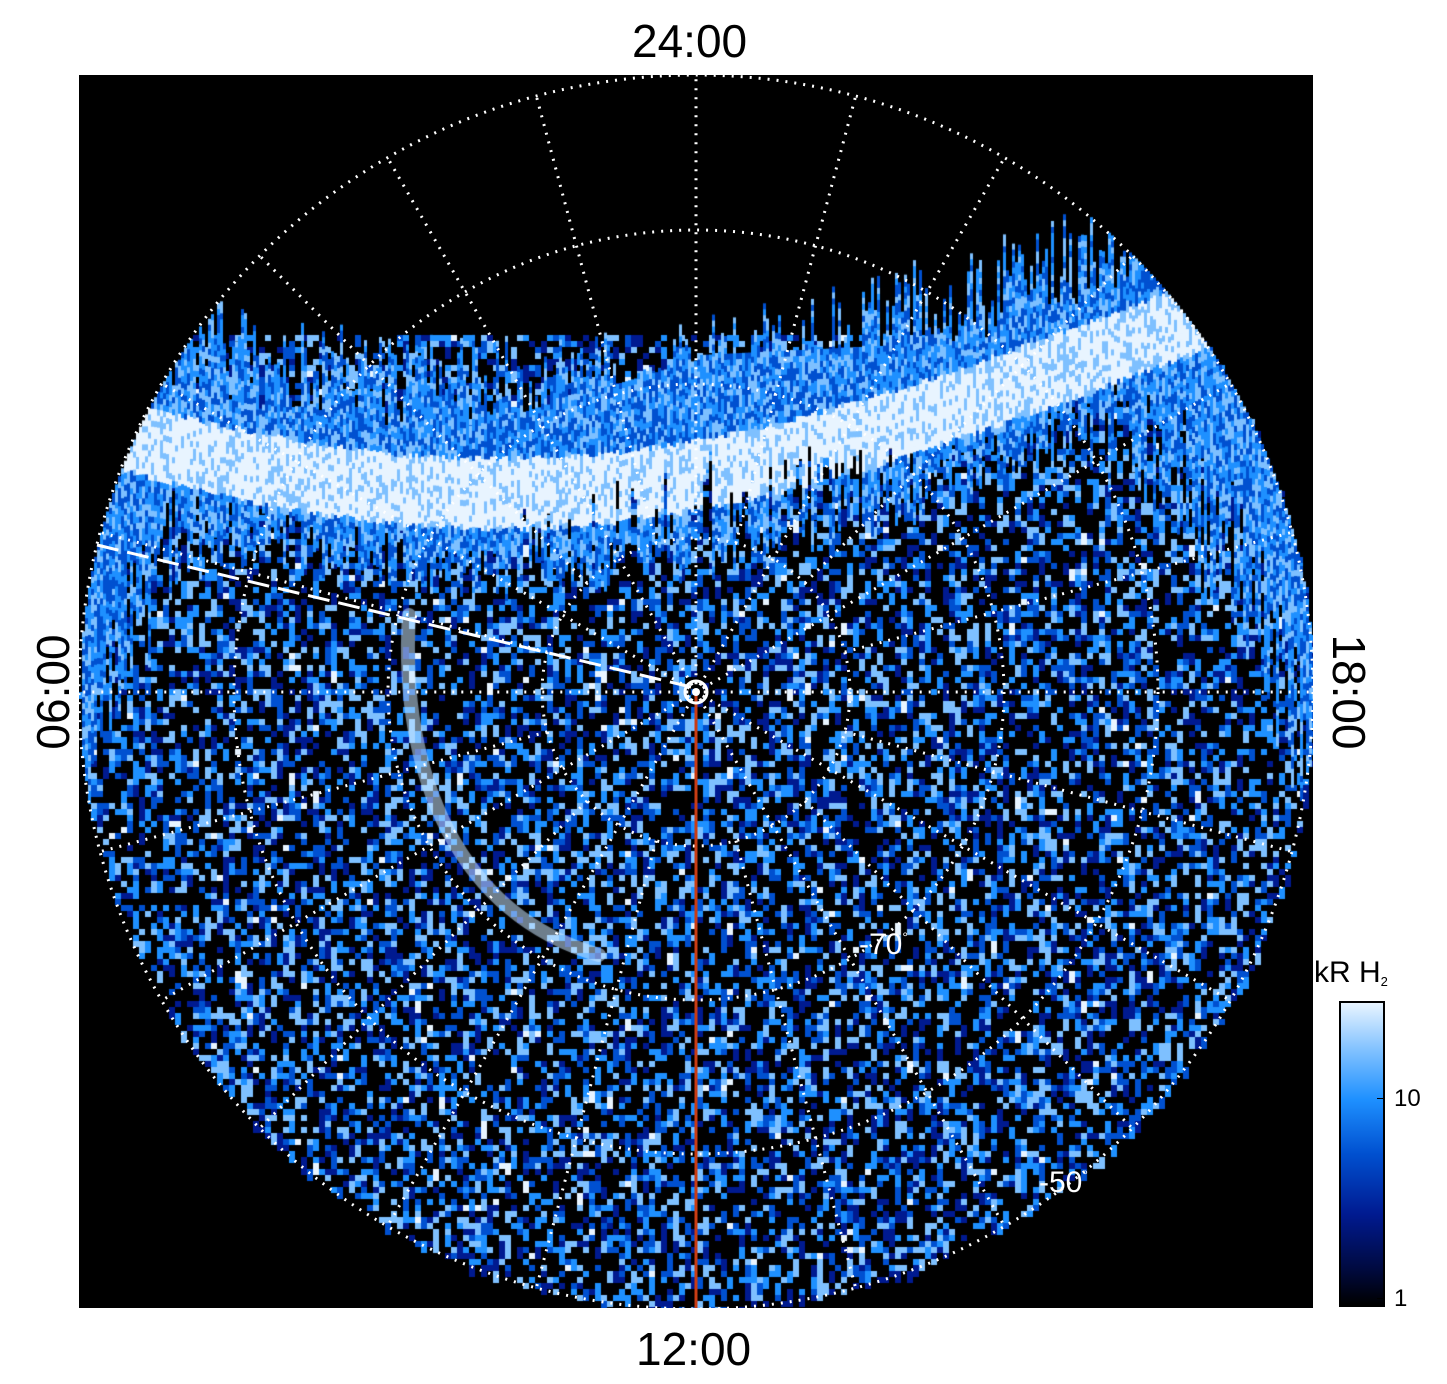 This screenshot has height=1384, width=1447. I want to click on local-time-label-right: 18:00, so click(1349, 692).